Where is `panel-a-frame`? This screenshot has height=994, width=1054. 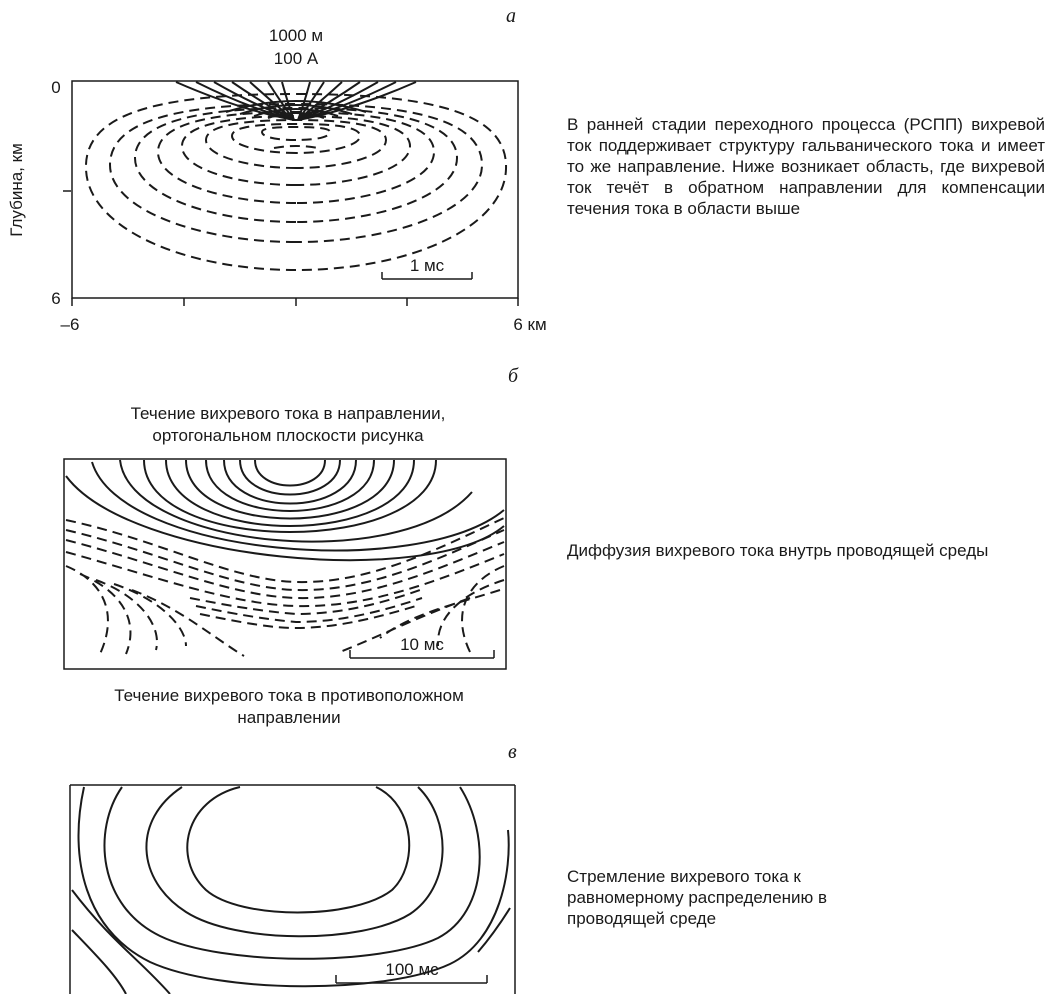 panel-a-frame is located at coordinates (295, 189).